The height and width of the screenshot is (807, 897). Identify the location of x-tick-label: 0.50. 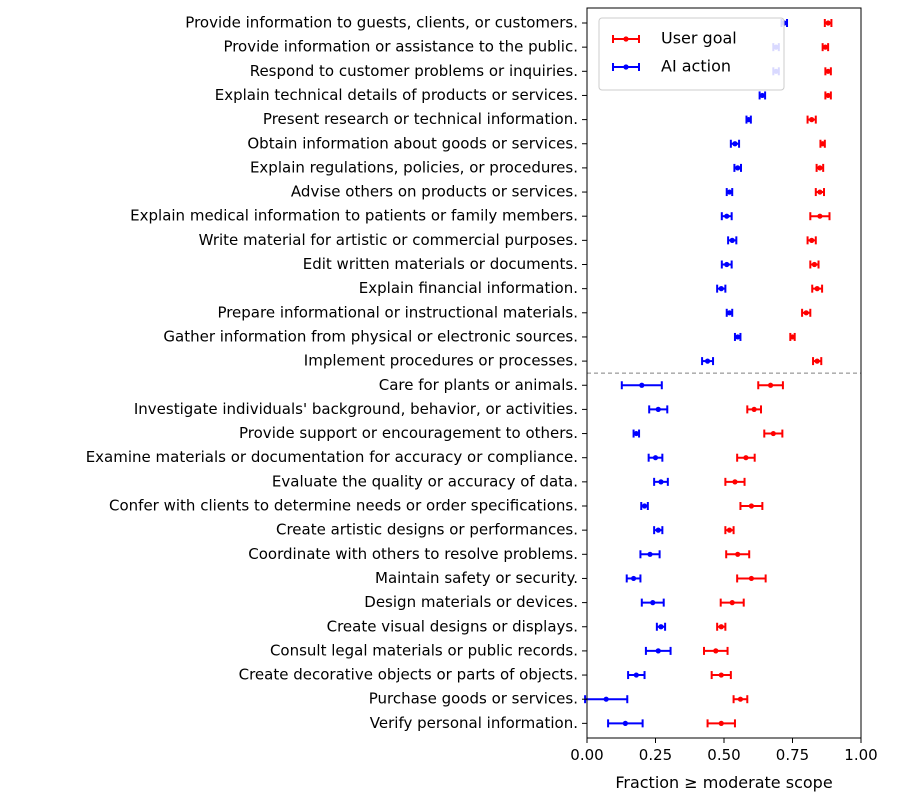
(723, 755).